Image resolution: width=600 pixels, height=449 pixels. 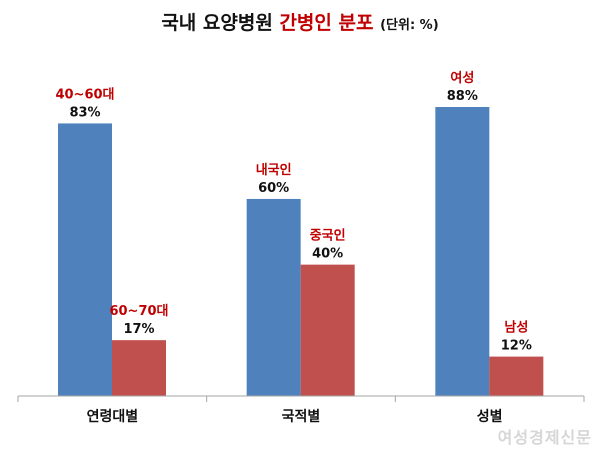 What do you see at coordinates (138, 329) in the screenshot?
I see `value-label: 17%` at bounding box center [138, 329].